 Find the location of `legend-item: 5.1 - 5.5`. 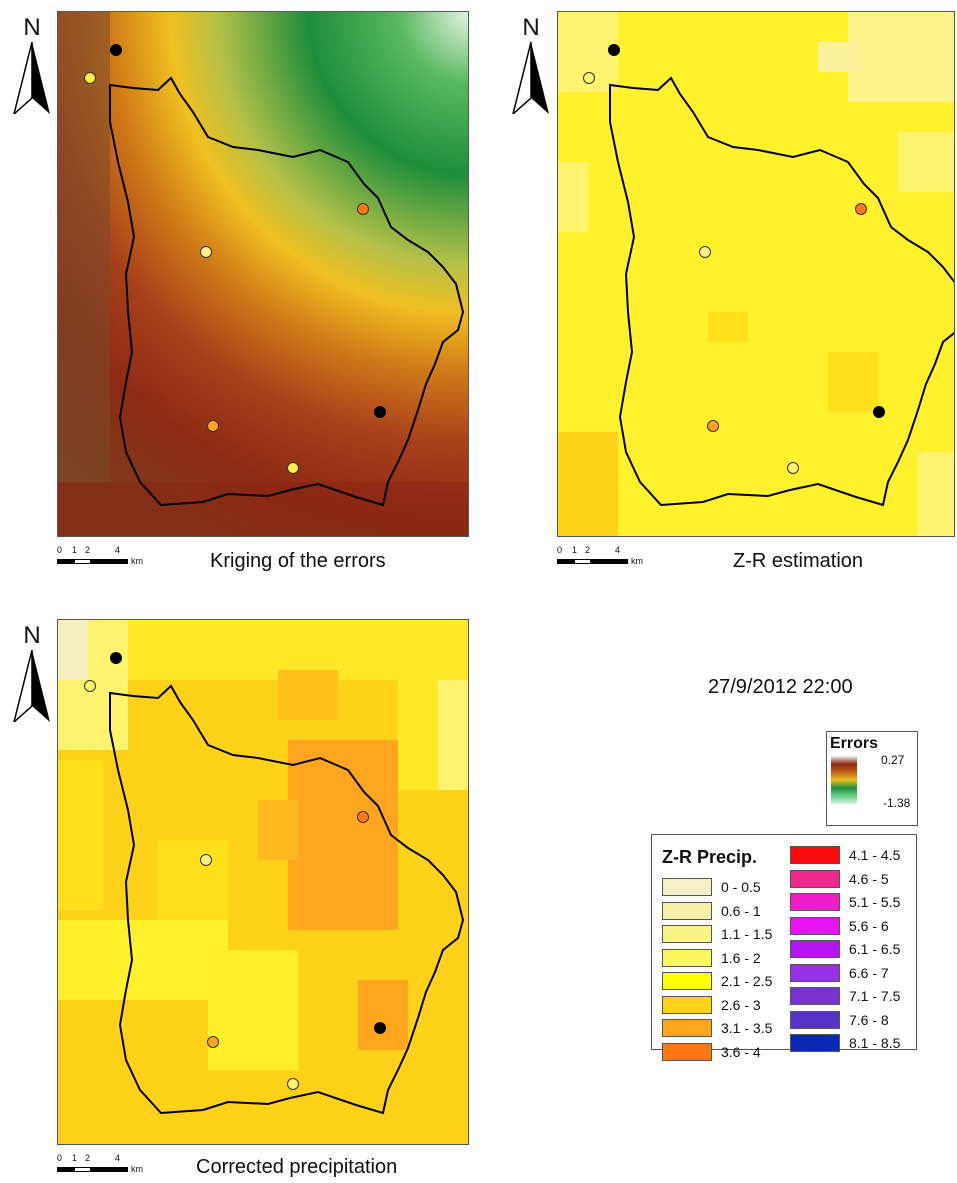

legend-item: 5.1 - 5.5 is located at coordinates (845, 902).